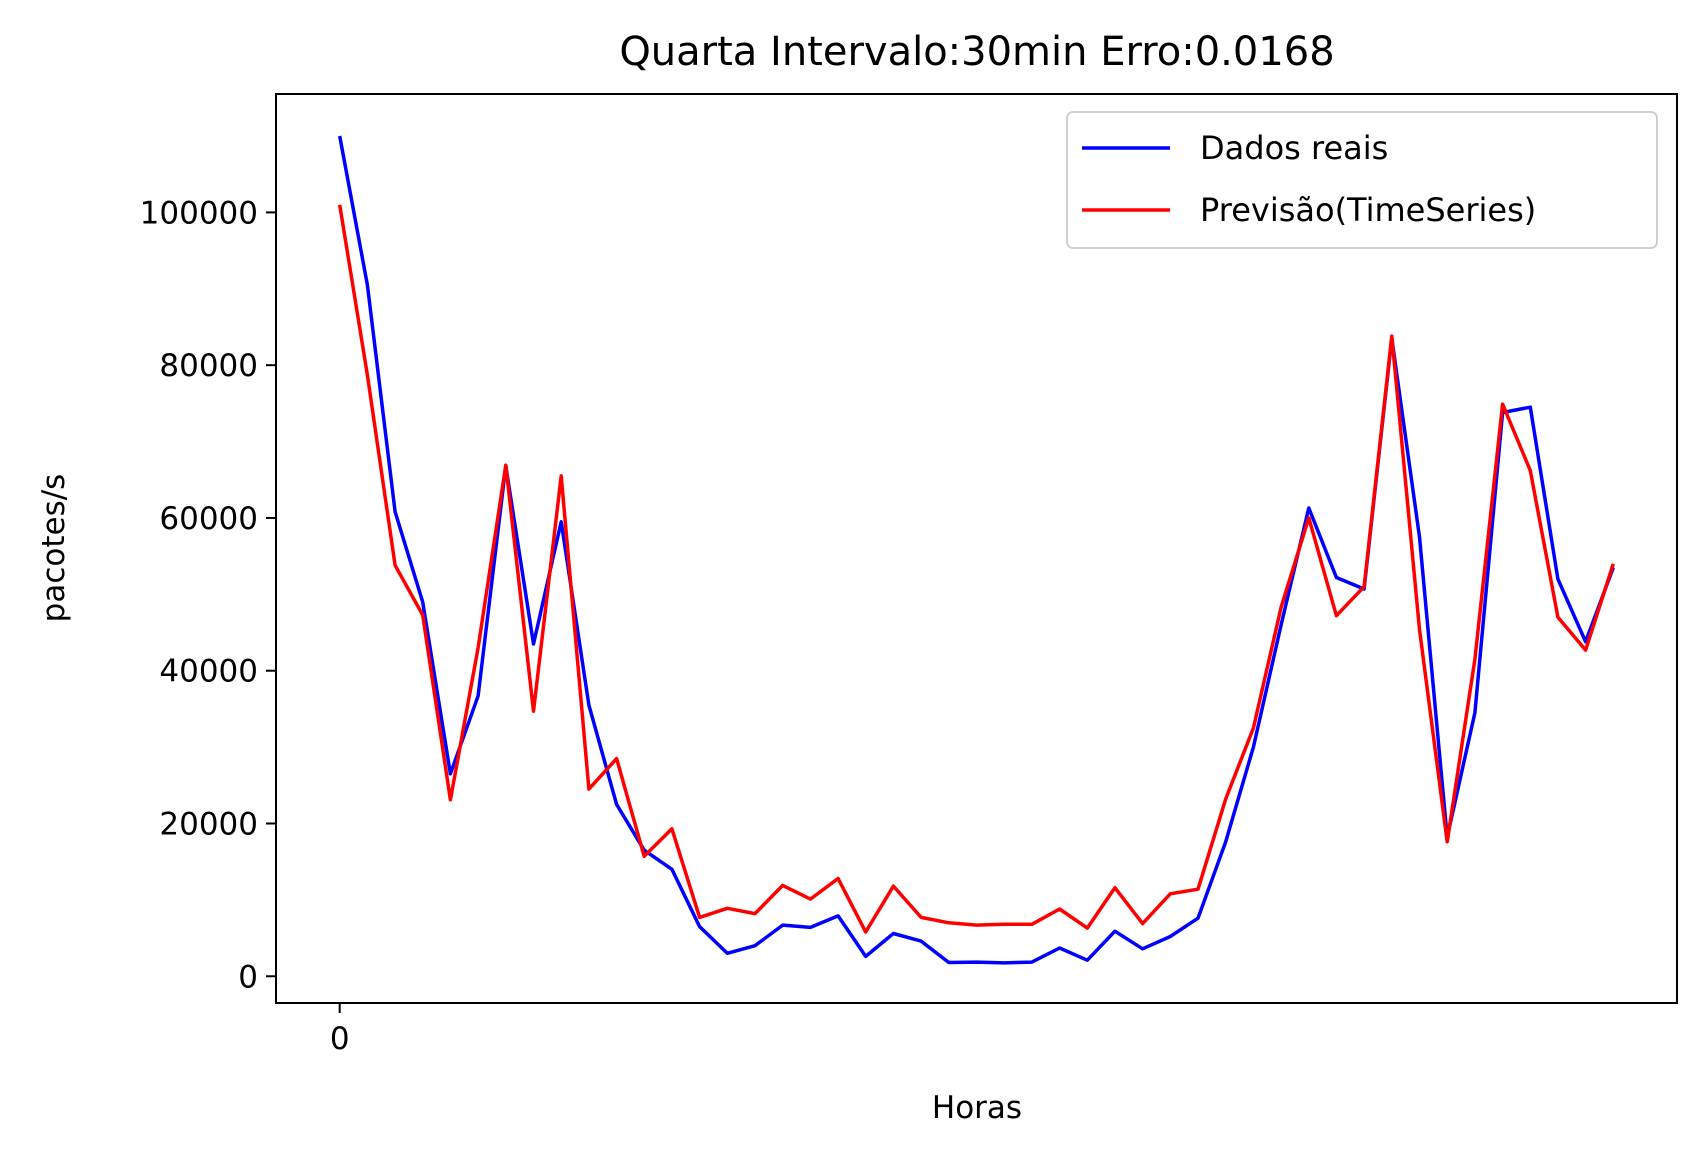  What do you see at coordinates (199, 213) in the screenshot?
I see `y-tick-label: 100000` at bounding box center [199, 213].